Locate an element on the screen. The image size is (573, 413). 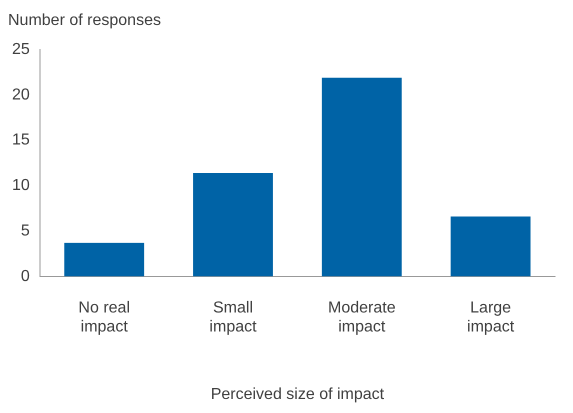
x-tick-label: Moderate impact is located at coordinates (362, 317).